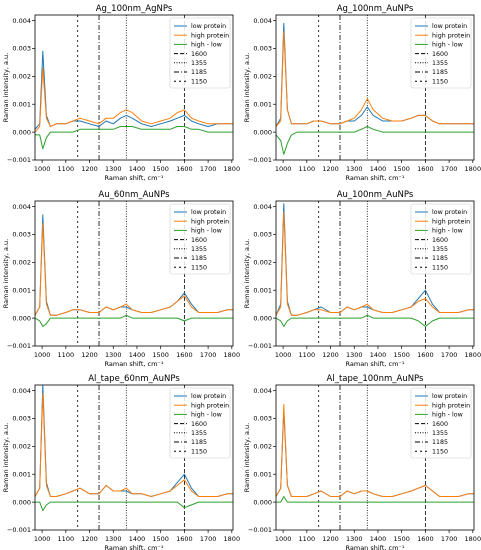  I want to click on chart-title: Au_100nm_AuNPs, so click(375, 195).